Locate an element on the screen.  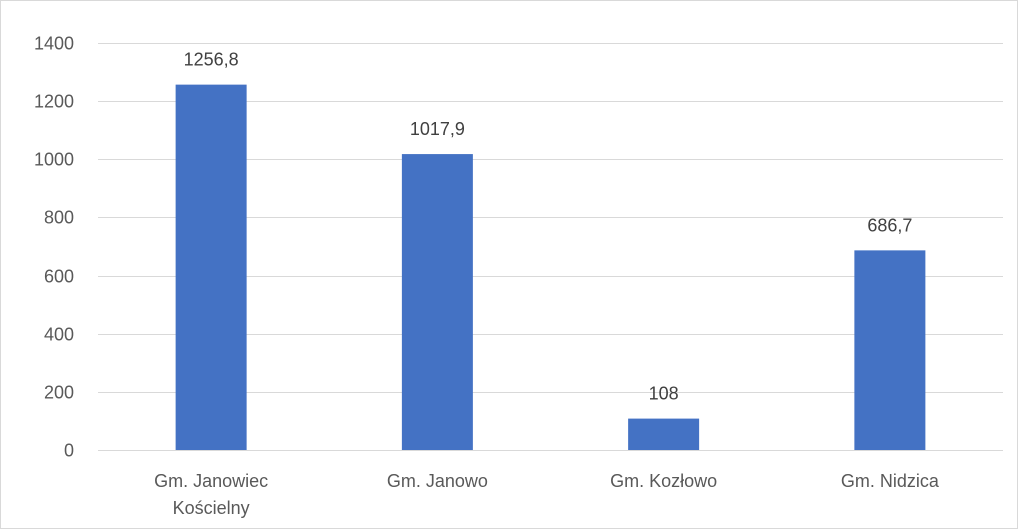
data-label-2: 1017,9 is located at coordinates (437, 129).